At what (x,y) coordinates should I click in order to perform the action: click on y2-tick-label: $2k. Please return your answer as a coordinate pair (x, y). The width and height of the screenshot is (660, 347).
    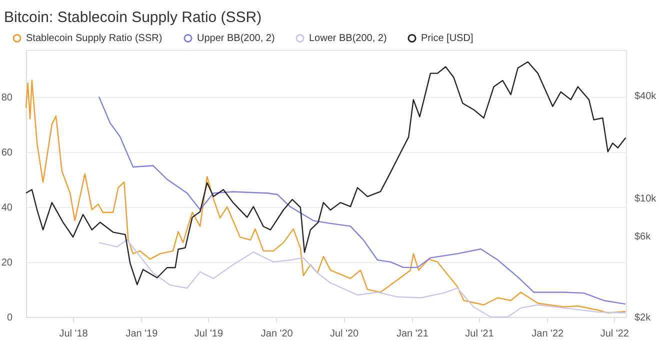
    Looking at the image, I should click on (643, 318).